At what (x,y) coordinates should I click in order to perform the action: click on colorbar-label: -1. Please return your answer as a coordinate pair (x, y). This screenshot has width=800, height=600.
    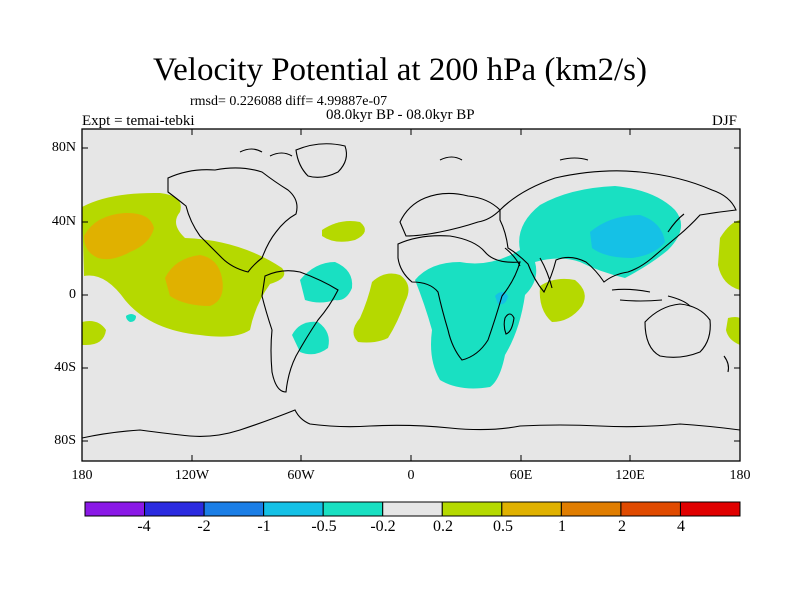
    Looking at the image, I should click on (264, 526).